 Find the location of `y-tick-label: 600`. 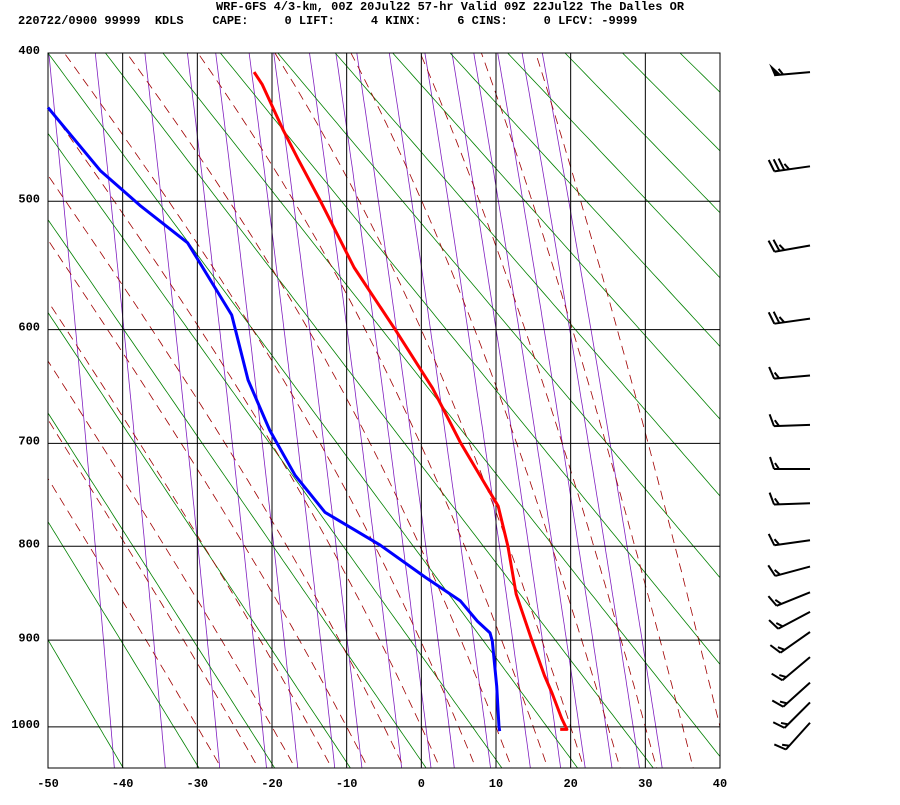

y-tick-label: 600 is located at coordinates (29, 328).